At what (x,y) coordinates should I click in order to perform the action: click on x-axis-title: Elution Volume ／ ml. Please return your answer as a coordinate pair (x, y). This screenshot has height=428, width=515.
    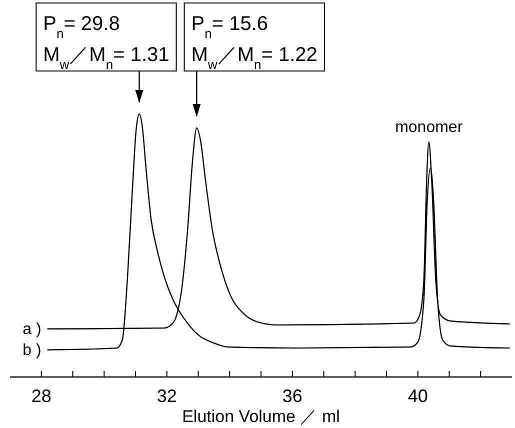
    Looking at the image, I should click on (261, 416).